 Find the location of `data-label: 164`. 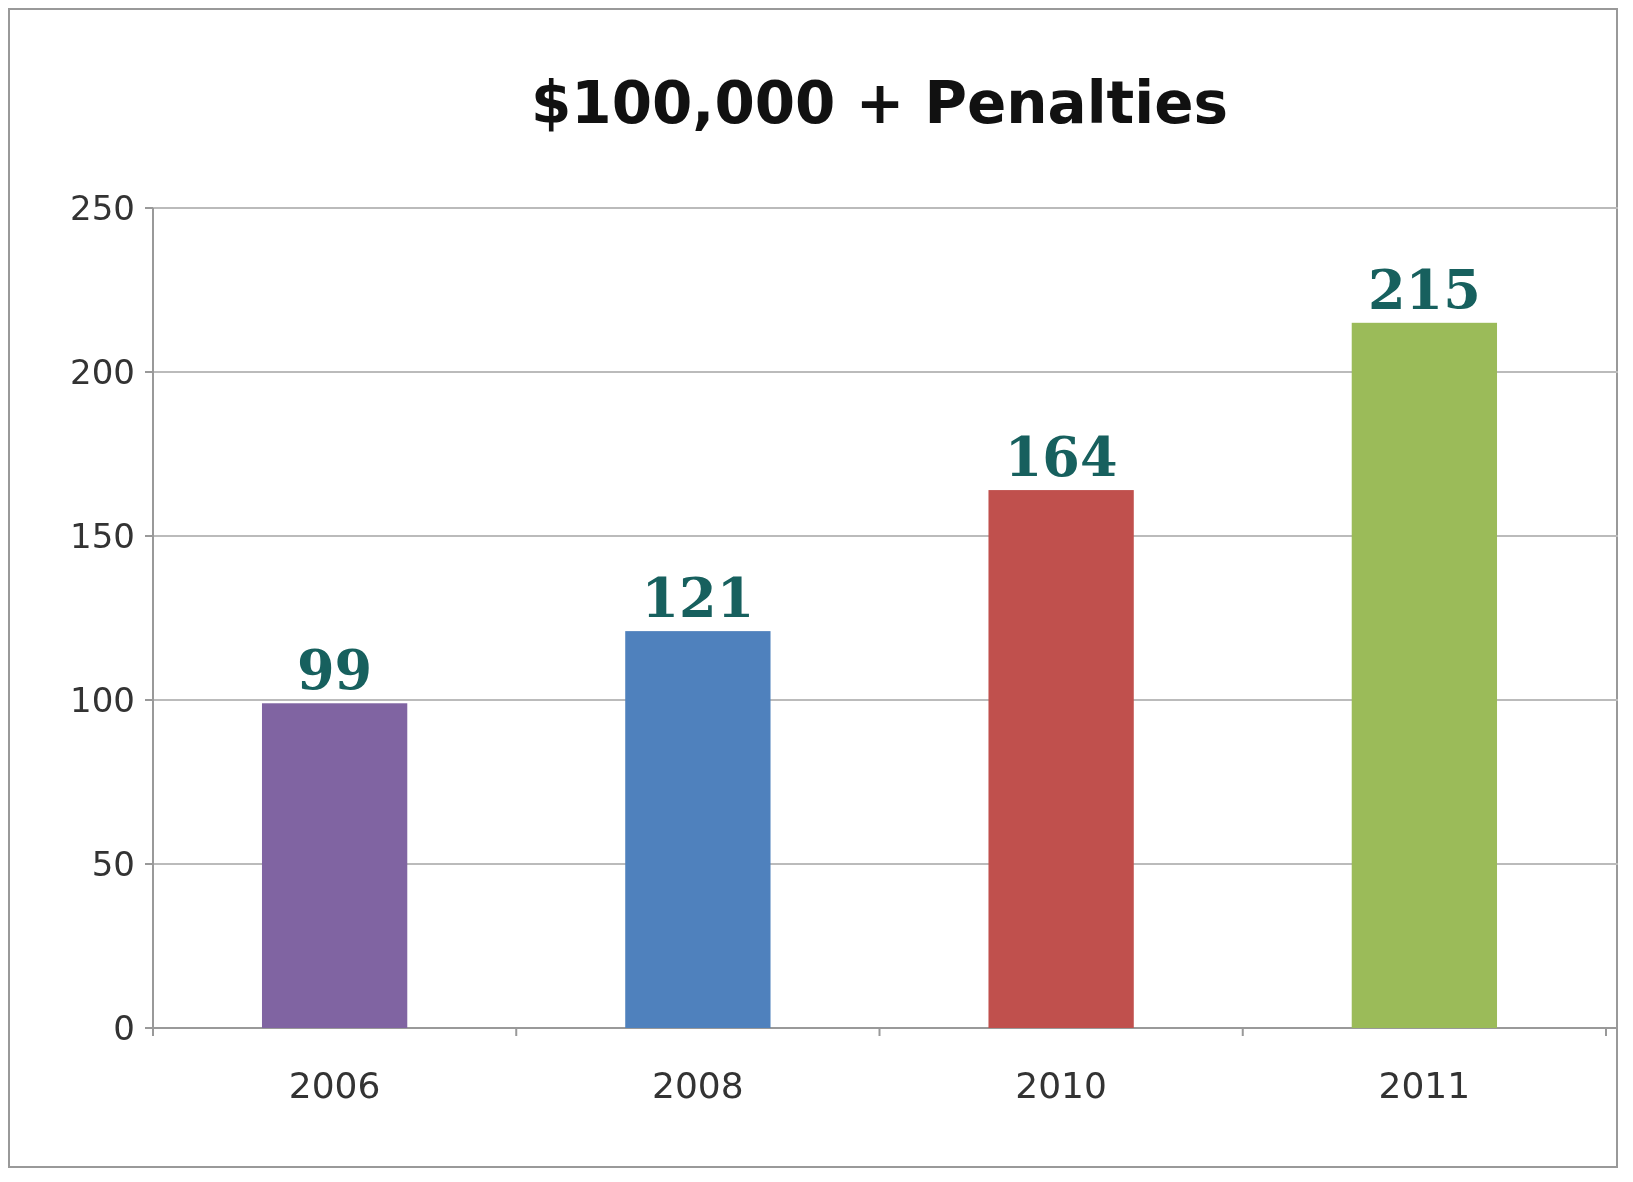

data-label: 164 is located at coordinates (1061, 457).